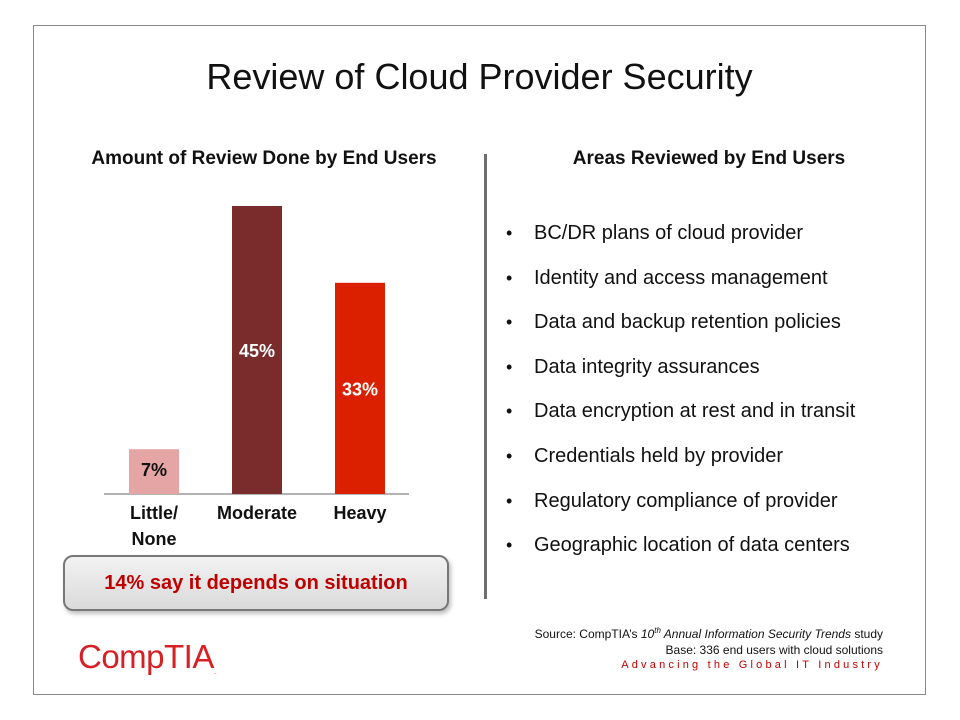  What do you see at coordinates (214, 671) in the screenshot?
I see `logo-mark: .` at bounding box center [214, 671].